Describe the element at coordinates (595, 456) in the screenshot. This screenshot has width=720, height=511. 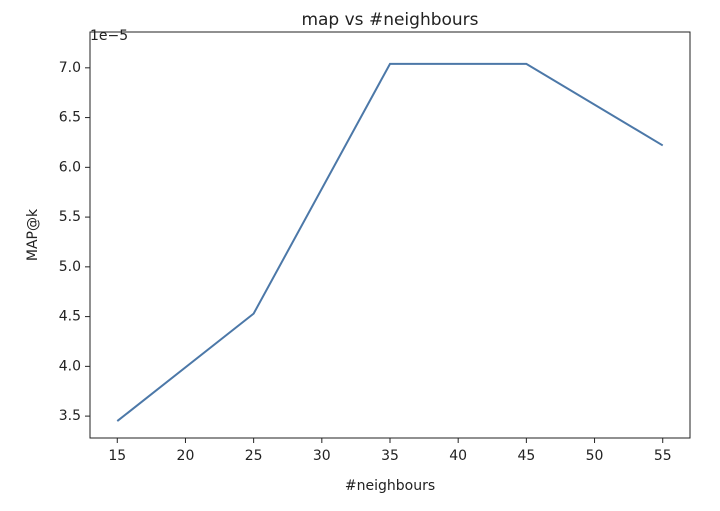
I see `x-tick-label: 50` at that location.